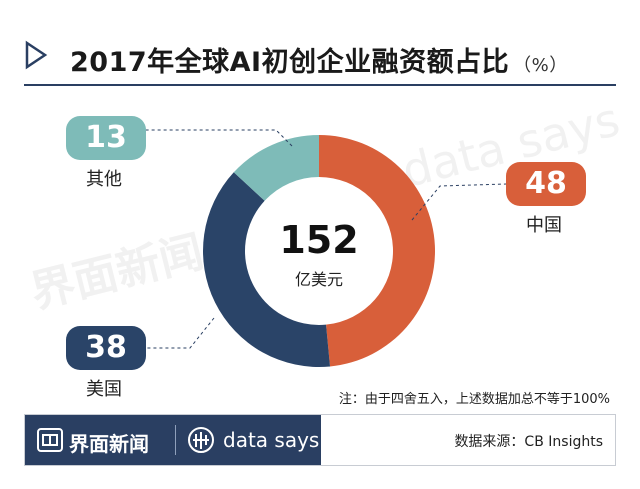  What do you see at coordinates (104, 389) in the screenshot?
I see `label-usa: 美国` at bounding box center [104, 389].